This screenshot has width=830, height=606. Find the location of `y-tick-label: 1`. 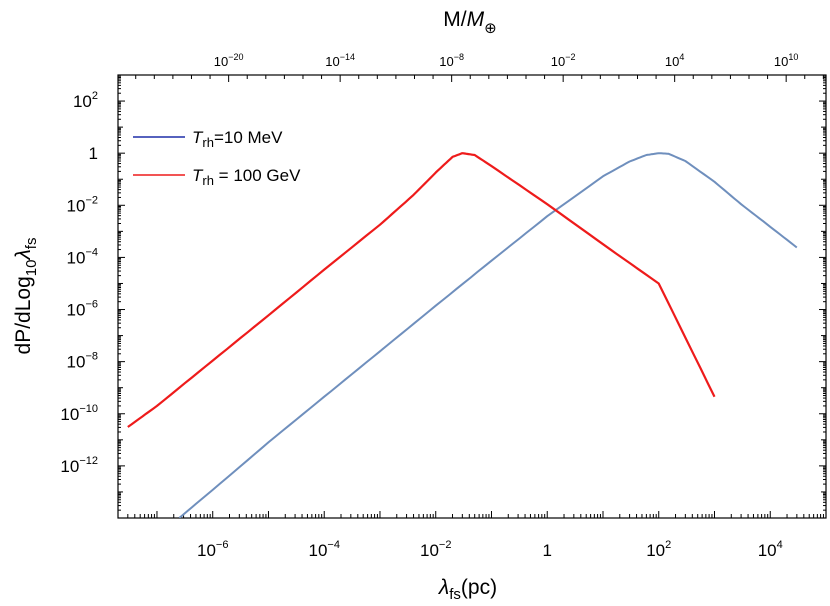

y-tick-label: 1 is located at coordinates (93, 153).